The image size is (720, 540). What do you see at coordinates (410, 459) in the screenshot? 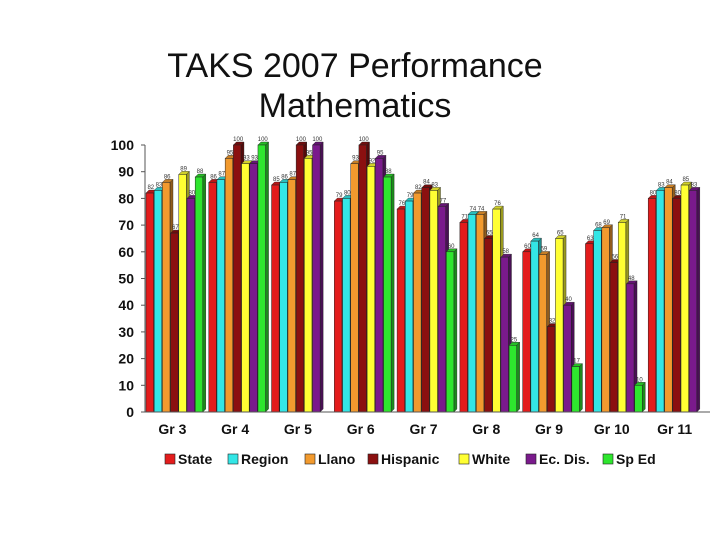
I see `legend-label: Hispanic` at bounding box center [410, 459].